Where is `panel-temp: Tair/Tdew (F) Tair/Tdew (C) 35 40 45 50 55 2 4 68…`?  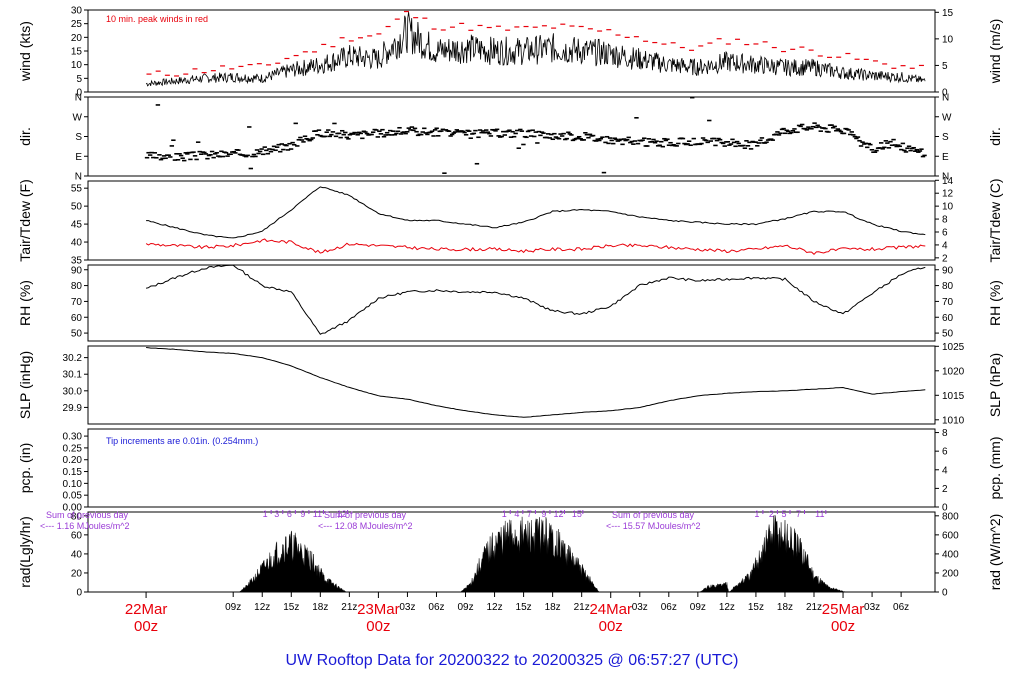 panel-temp: Tair/Tdew (F) Tair/Tdew (C) 35 40 45 50 55 2 4 68… is located at coordinates (510, 221).